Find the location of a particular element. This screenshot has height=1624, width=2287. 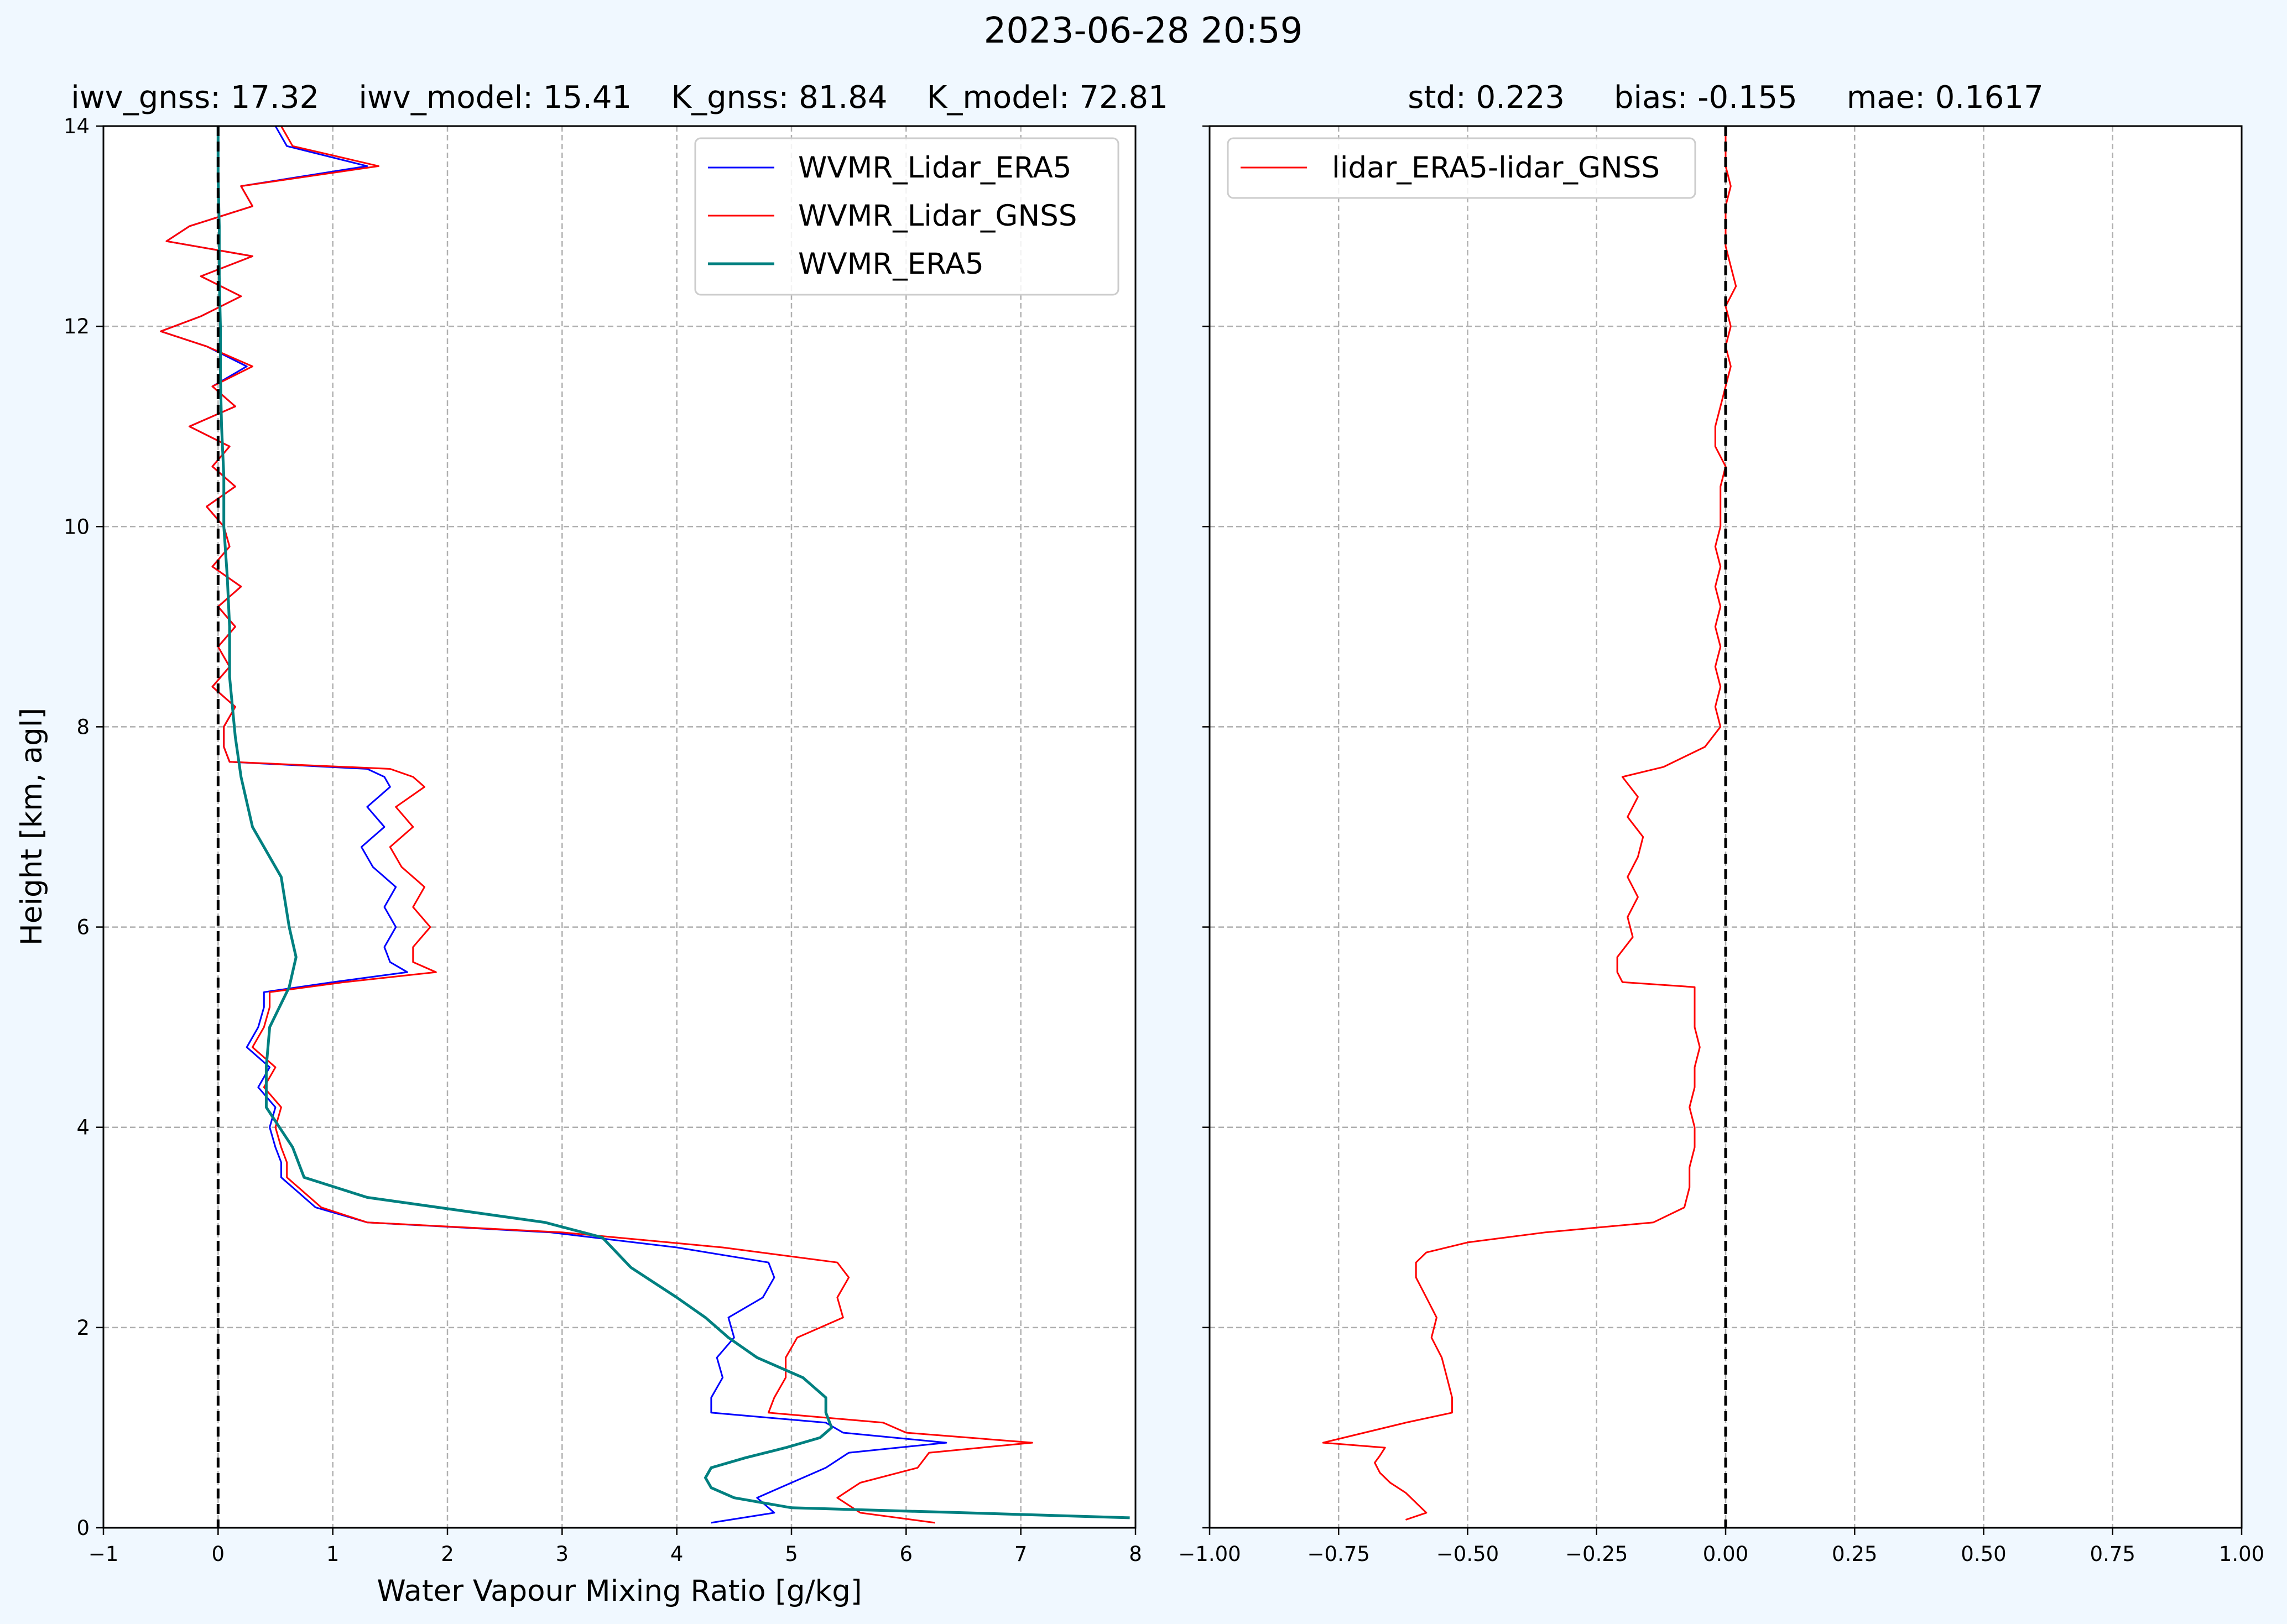

x-tick-label: 6 is located at coordinates (907, 1554).